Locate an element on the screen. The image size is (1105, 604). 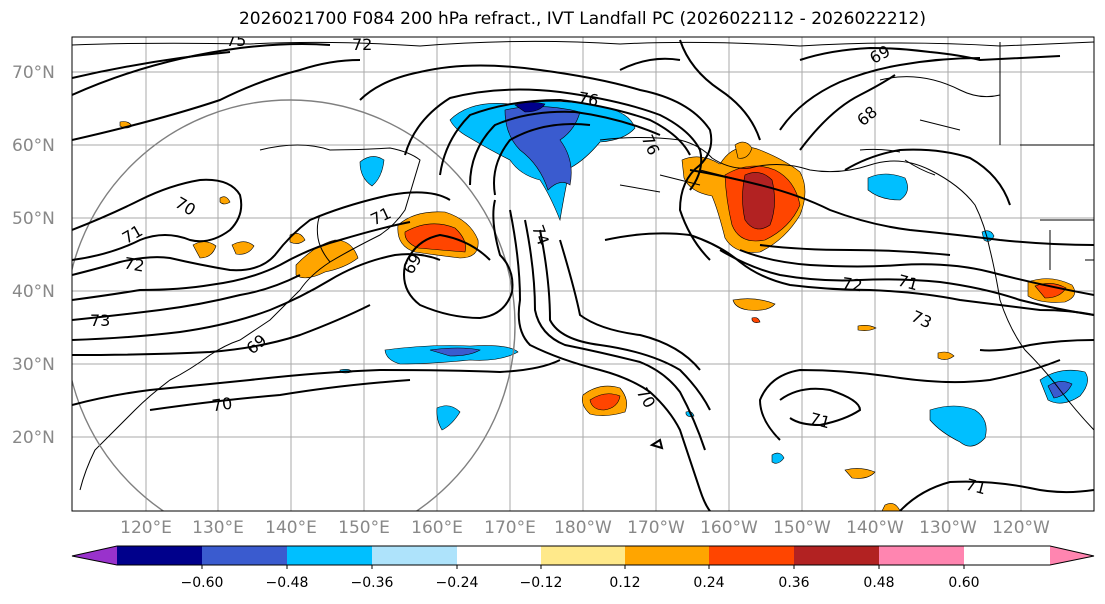
contour-label: 75 is located at coordinates (236, 40).